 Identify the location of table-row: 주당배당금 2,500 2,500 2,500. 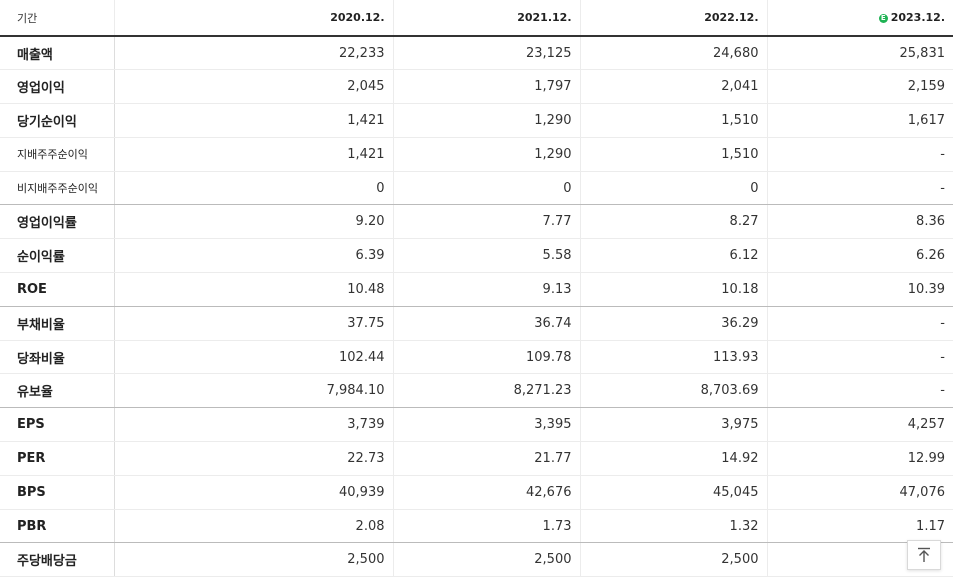
(476, 560).